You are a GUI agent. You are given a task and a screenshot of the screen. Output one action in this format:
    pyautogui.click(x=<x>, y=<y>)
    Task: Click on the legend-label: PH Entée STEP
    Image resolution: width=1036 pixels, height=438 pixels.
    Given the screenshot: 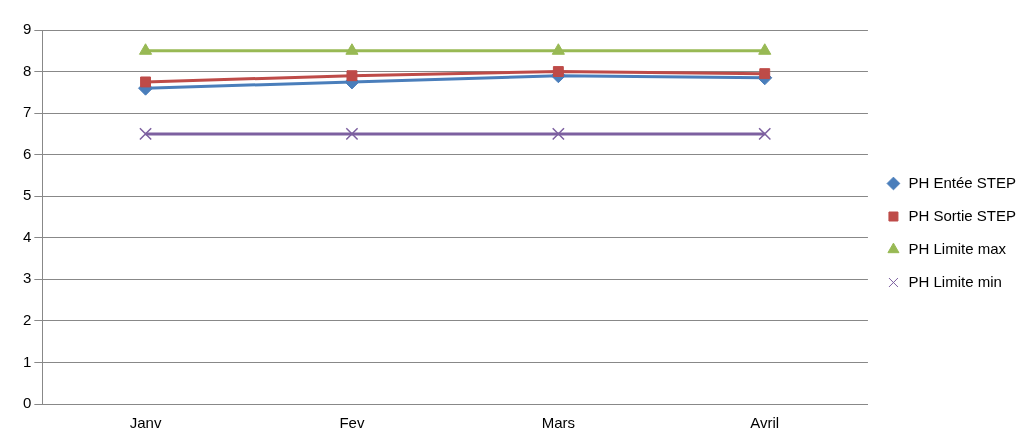 What is the action you would take?
    pyautogui.click(x=962, y=182)
    